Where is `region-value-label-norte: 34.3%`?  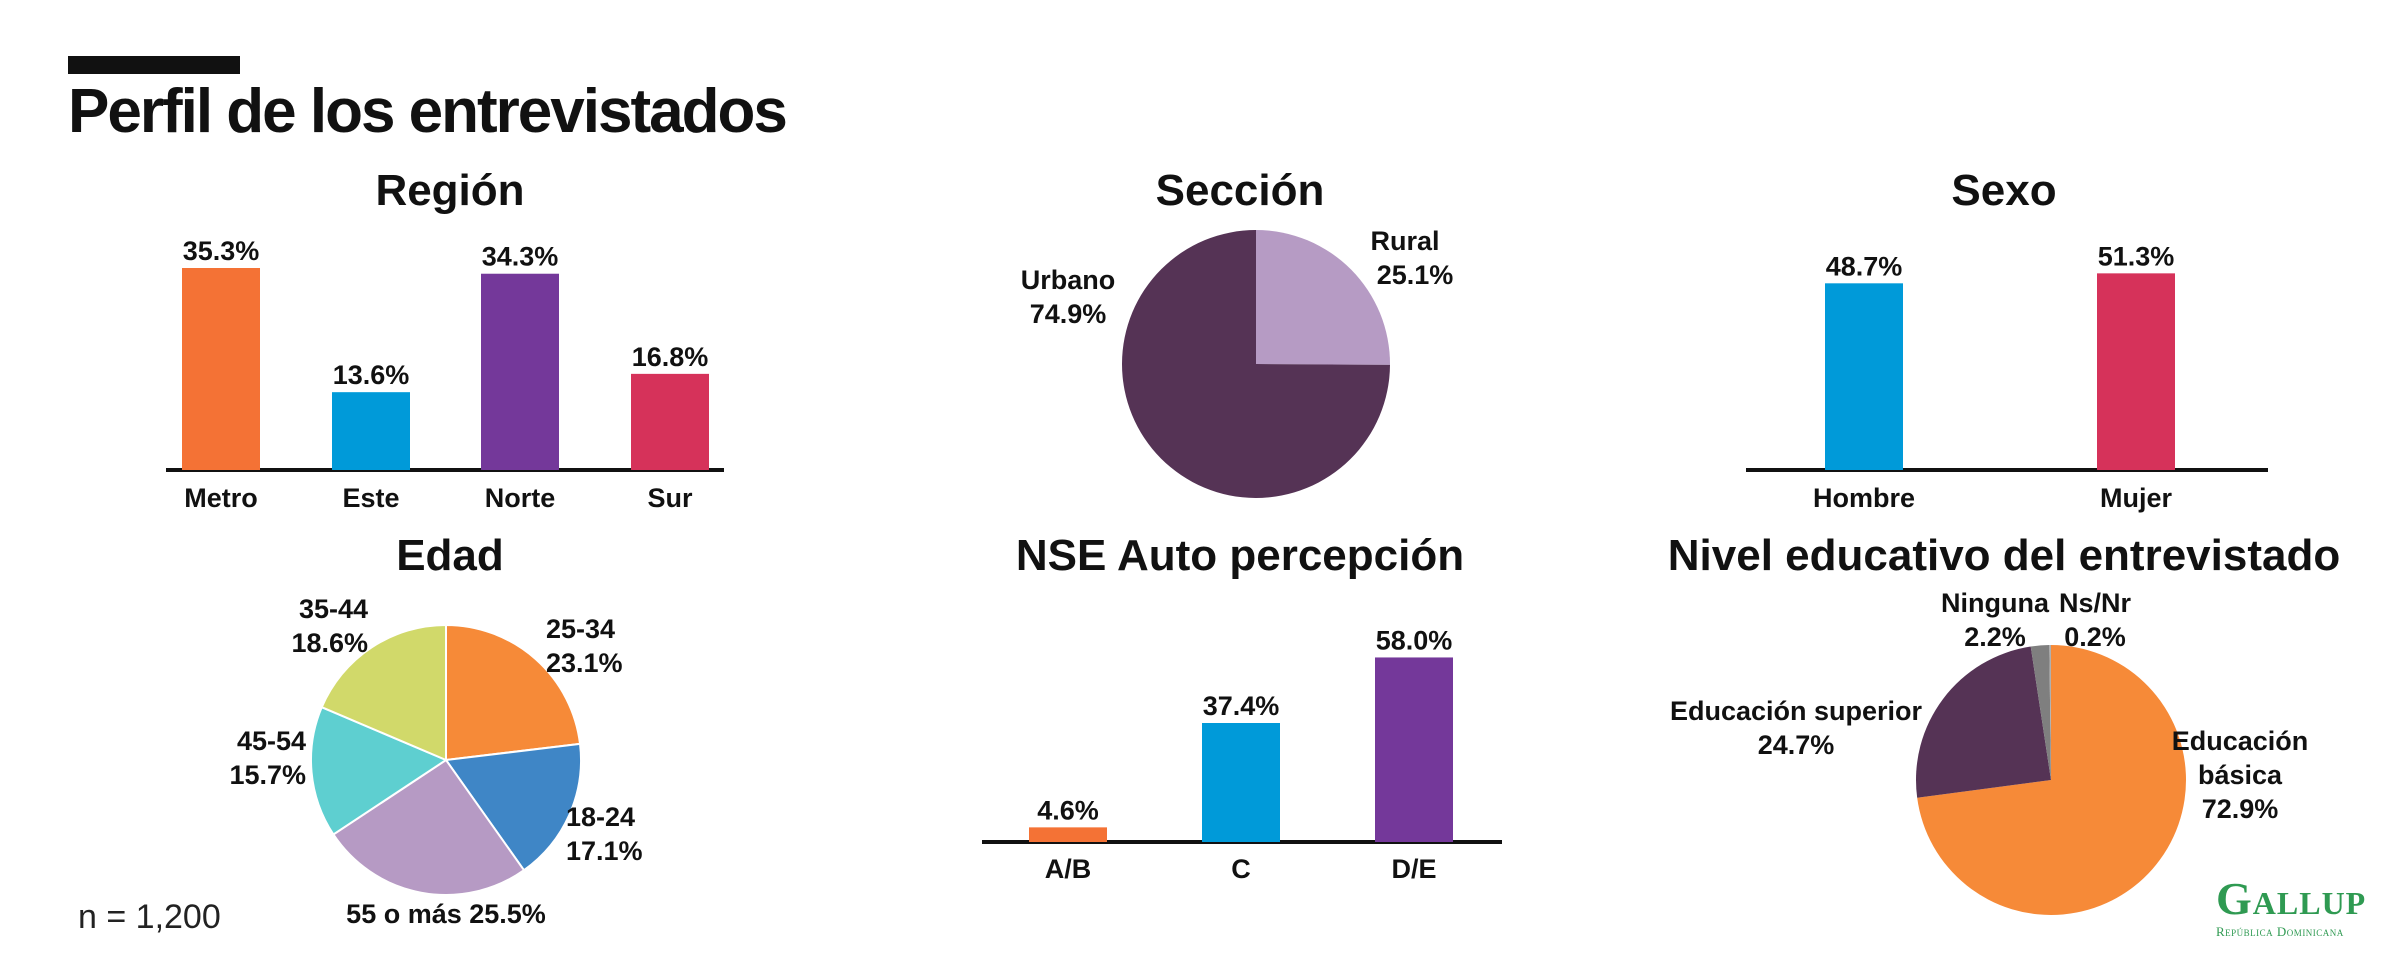
region-value-label-norte: 34.3% is located at coordinates (520, 257).